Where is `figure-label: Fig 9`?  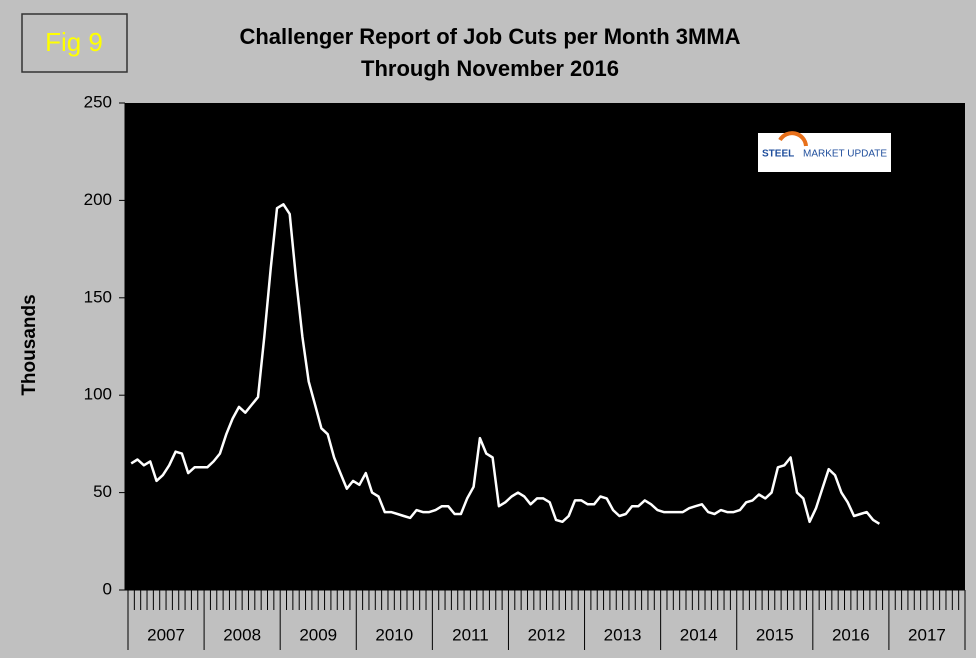 figure-label: Fig 9 is located at coordinates (74, 42).